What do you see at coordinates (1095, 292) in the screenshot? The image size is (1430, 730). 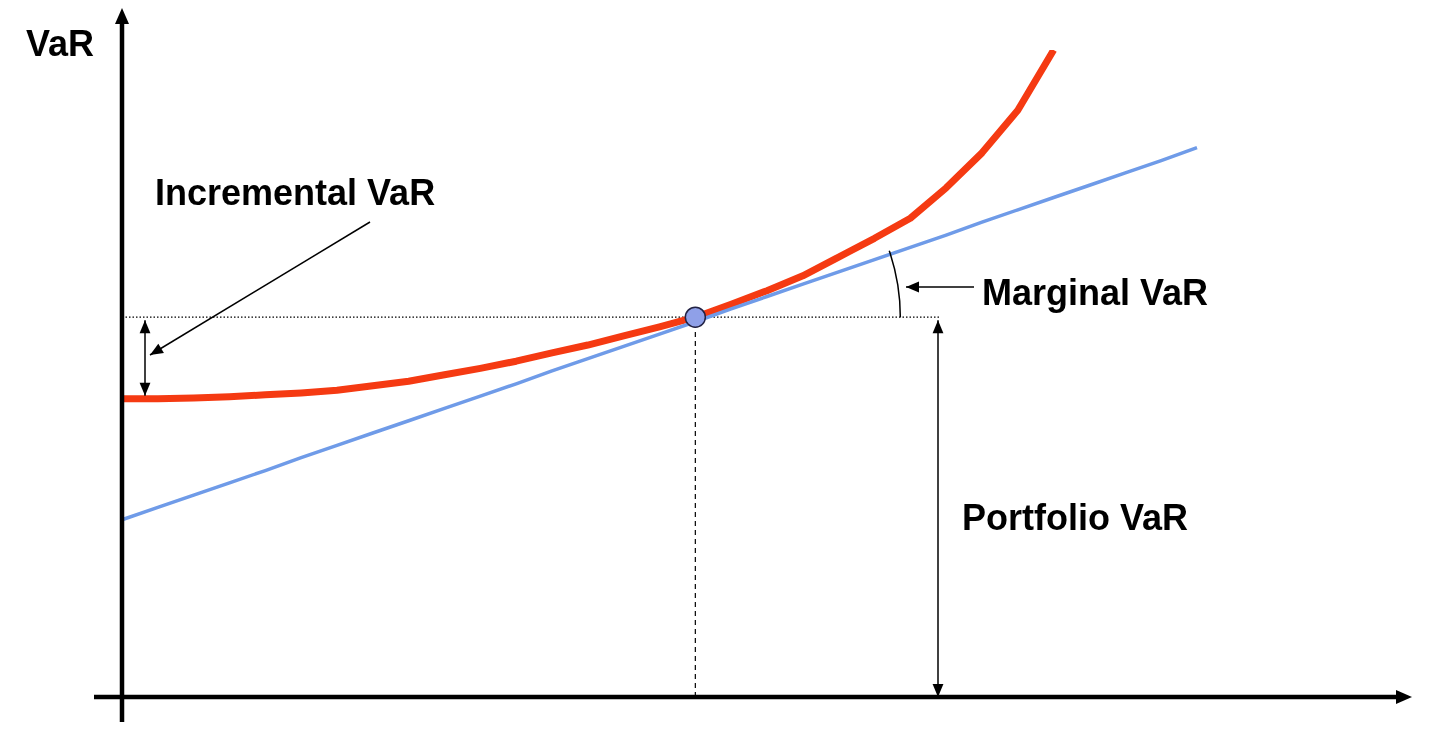 I see `annotation: Marginal VaR` at bounding box center [1095, 292].